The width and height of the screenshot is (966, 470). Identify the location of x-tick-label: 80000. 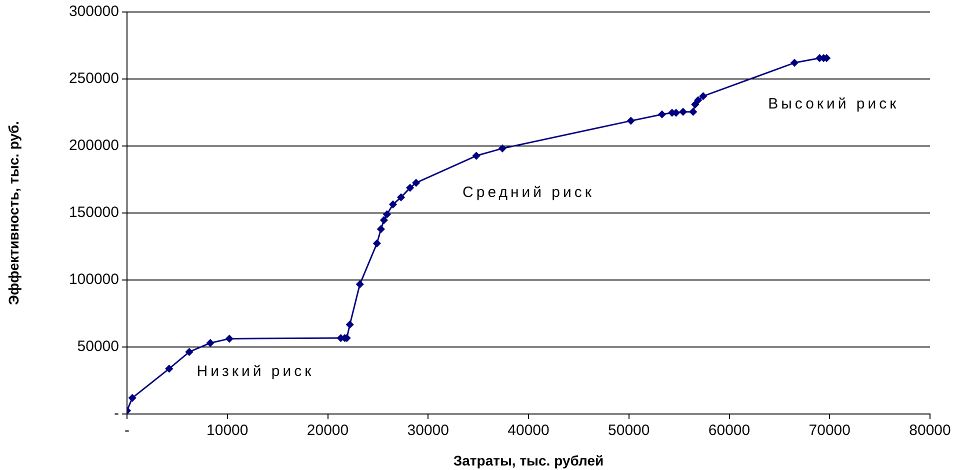
(930, 431).